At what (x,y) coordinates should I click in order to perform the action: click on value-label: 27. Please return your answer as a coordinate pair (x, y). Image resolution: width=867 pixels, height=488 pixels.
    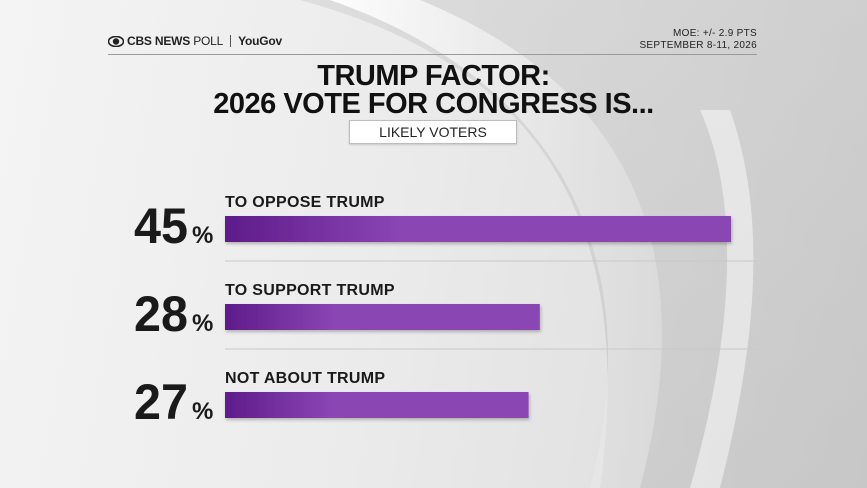
    Looking at the image, I should click on (161, 402).